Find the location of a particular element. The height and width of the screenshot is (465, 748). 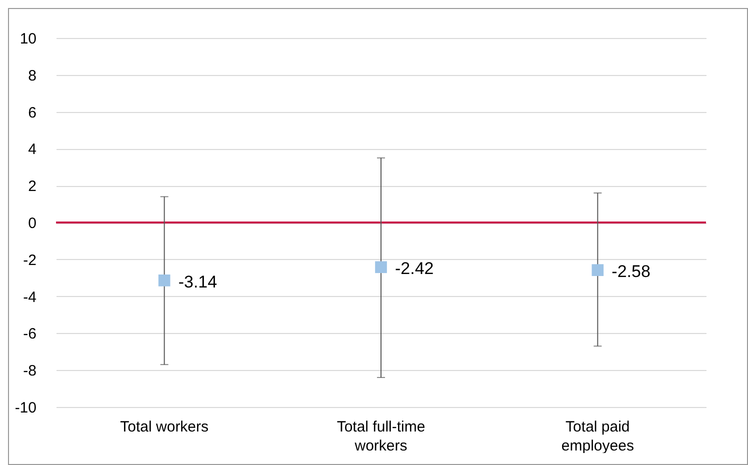

x-tick-label: Total workers is located at coordinates (164, 427).